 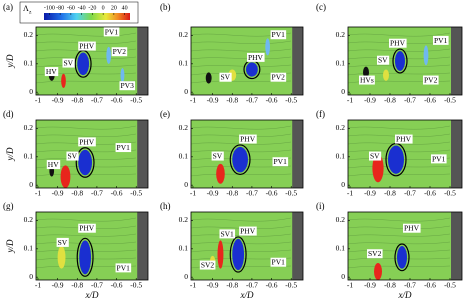 I want to click on colorbar-tick-label: 20, so click(x=114, y=8).